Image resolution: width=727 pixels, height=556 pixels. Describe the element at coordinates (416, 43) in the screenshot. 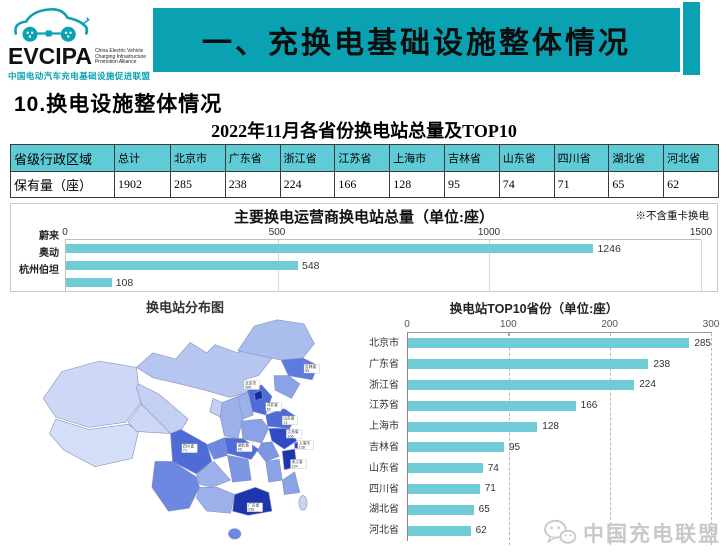

I see `slide-title: 一、充换电基础设施整体情况` at that location.